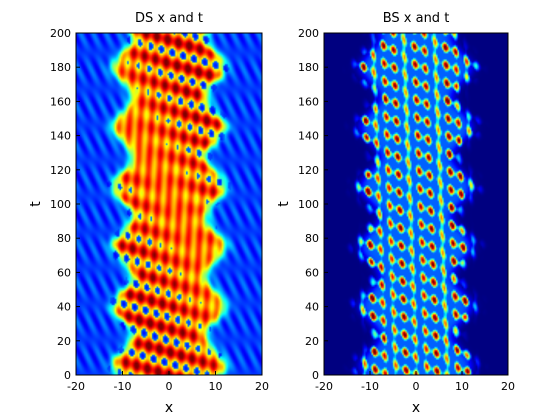 This screenshot has width=560, height=420. I want to click on bs-ytick-label: 80, so click(312, 238).